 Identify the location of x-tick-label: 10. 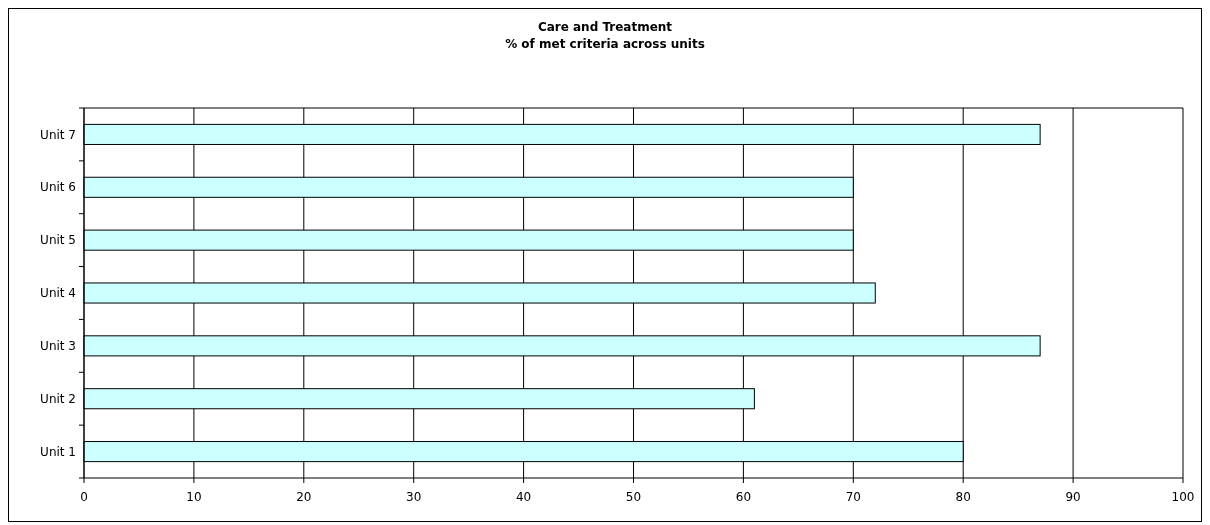
(194, 497).